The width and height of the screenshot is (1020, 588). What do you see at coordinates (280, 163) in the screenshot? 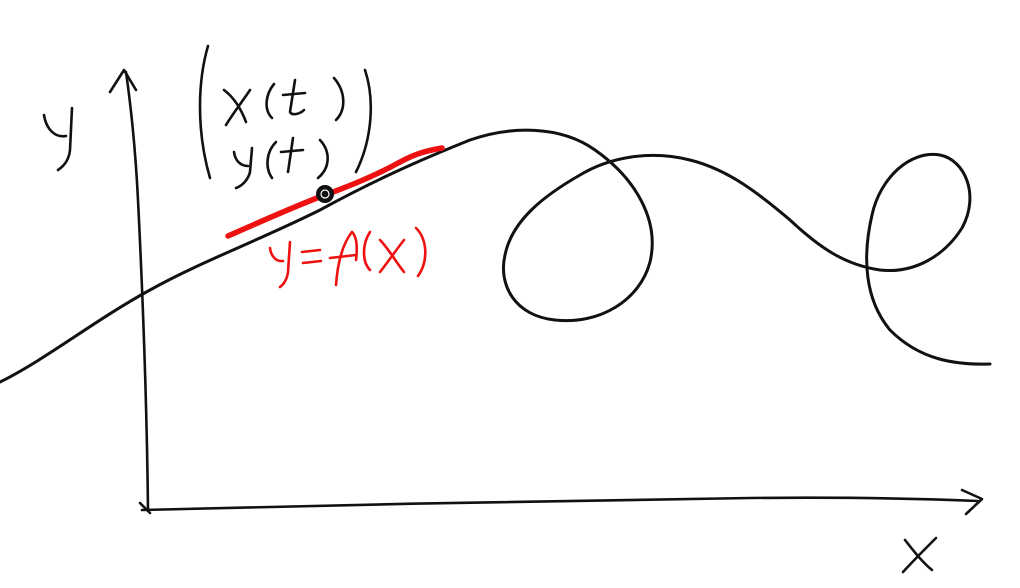
I see `handwritten-y-of-t` at bounding box center [280, 163].